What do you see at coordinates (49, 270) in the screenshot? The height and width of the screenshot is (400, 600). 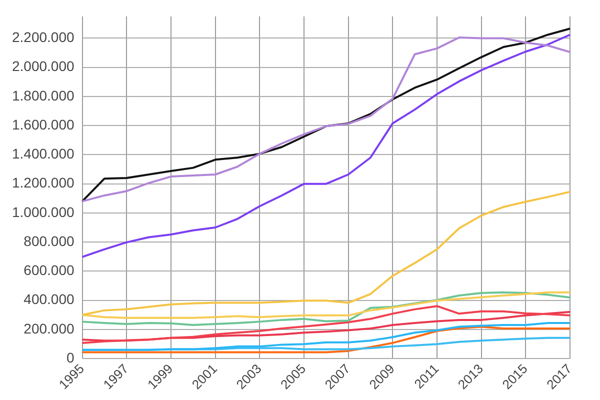 I see `y-tick-label: 600.000` at bounding box center [49, 270].